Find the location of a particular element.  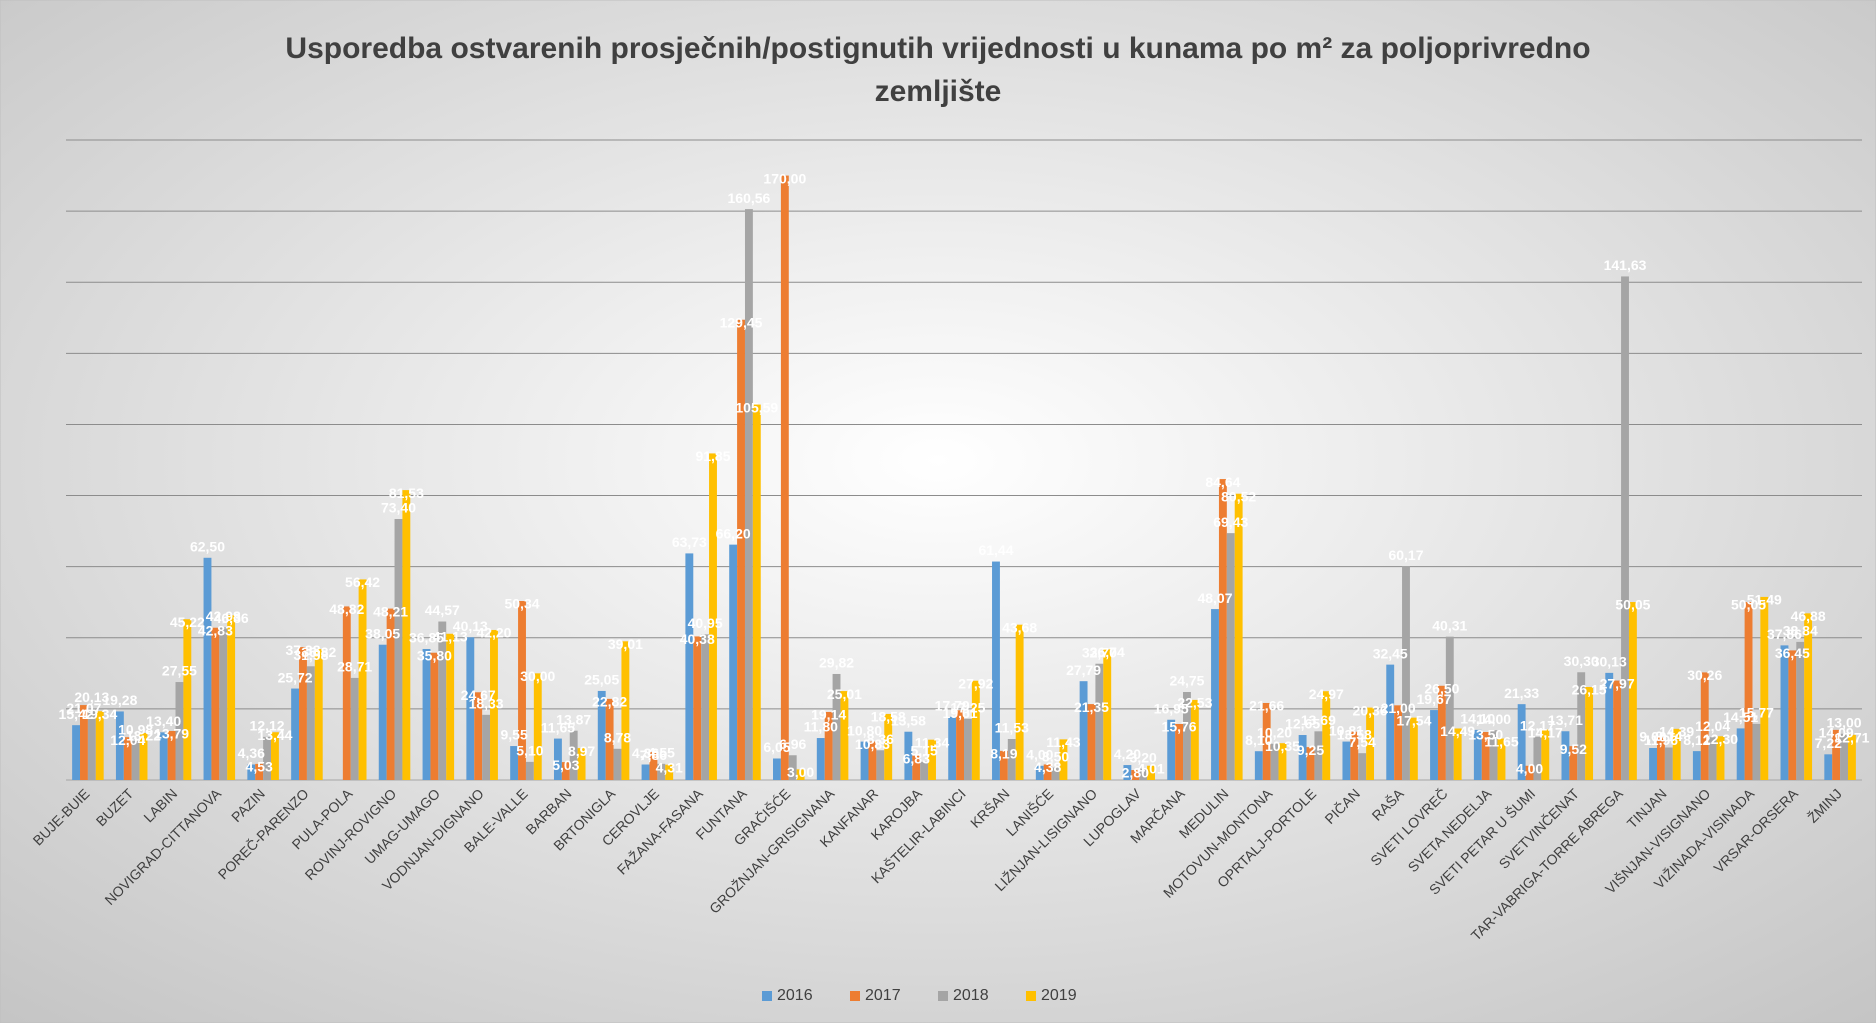

data-label: 37,86 is located at coordinates (1784, 634).